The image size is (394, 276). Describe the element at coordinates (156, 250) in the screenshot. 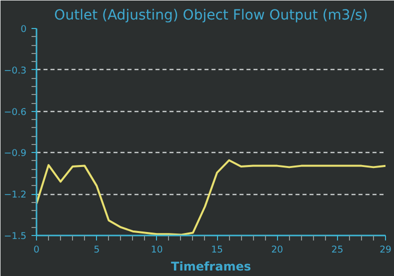

I see `x-tick-label: 10` at that location.